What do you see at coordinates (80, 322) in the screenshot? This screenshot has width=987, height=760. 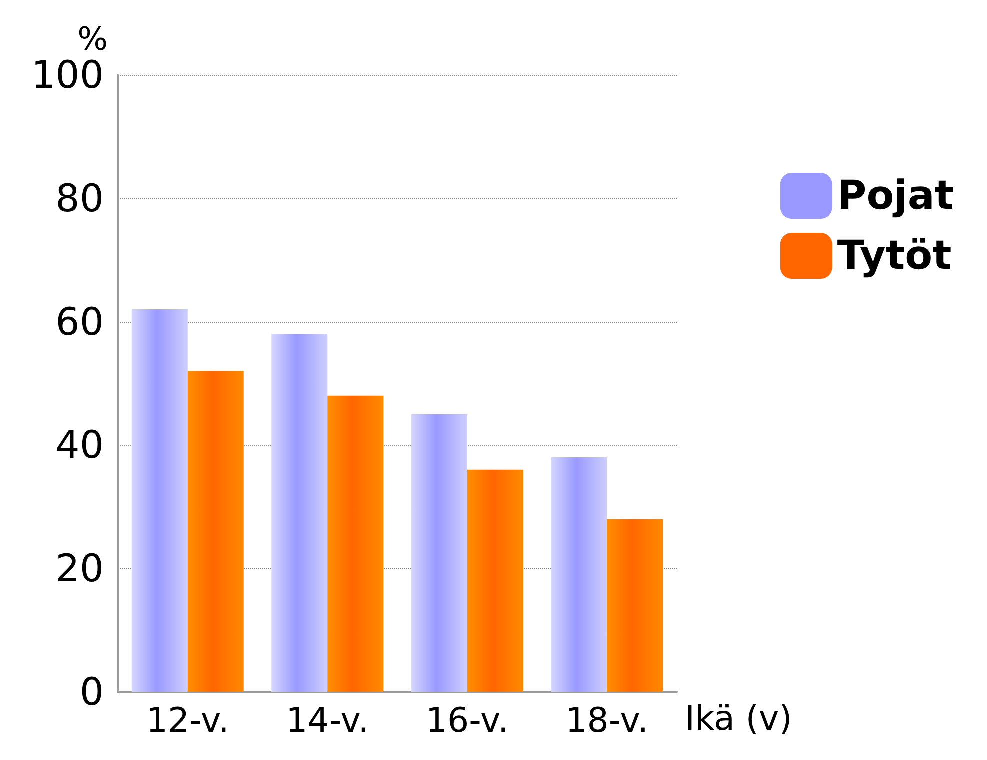 I see `y-tick-label: 60` at bounding box center [80, 322].